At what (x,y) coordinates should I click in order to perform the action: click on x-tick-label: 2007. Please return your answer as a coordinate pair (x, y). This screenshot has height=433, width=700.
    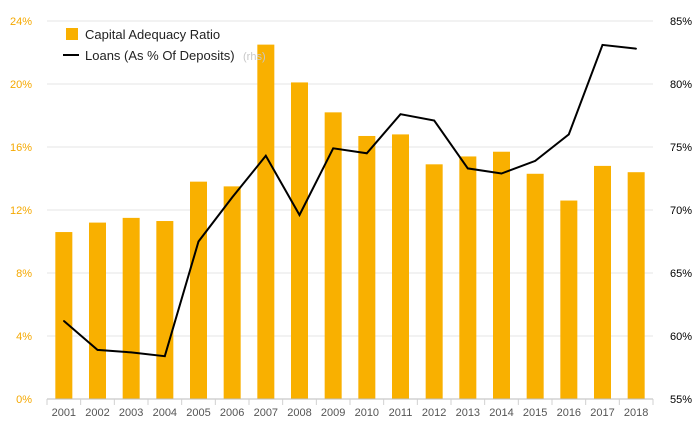
    Looking at the image, I should click on (266, 413).